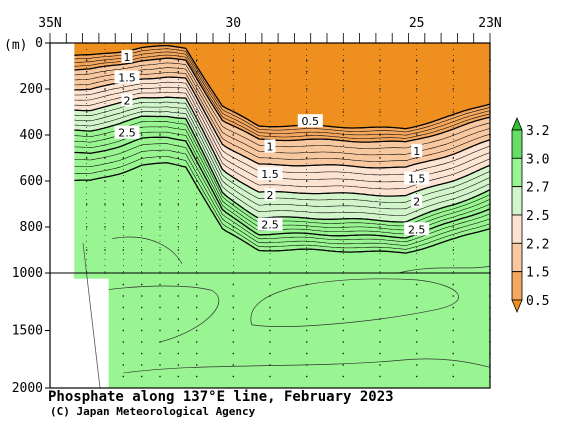 This screenshot has width=570, height=423. Describe the element at coordinates (62, 158) in the screenshot. I see `mask-upper` at that location.